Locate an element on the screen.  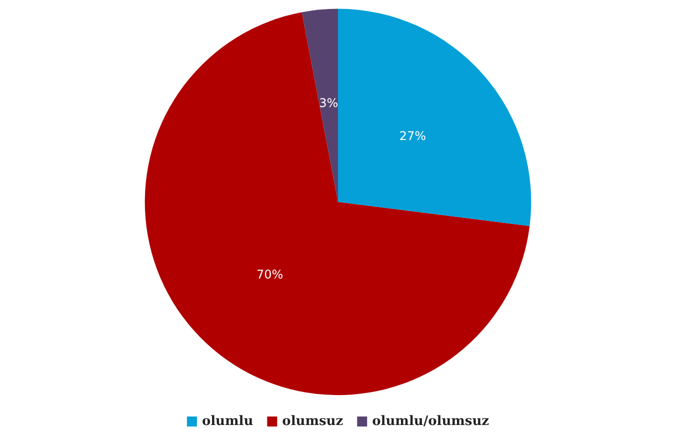
data-label: 3% is located at coordinates (328, 103).